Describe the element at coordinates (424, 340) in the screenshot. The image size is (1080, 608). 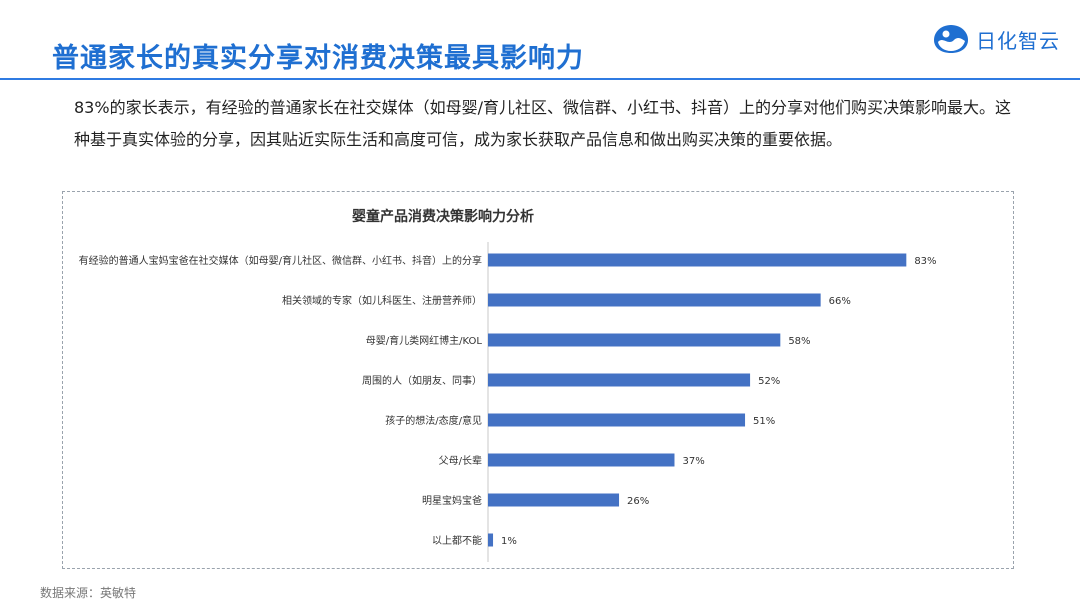
I see `category-label: 母婴/育儿类网红博主/KOL` at that location.